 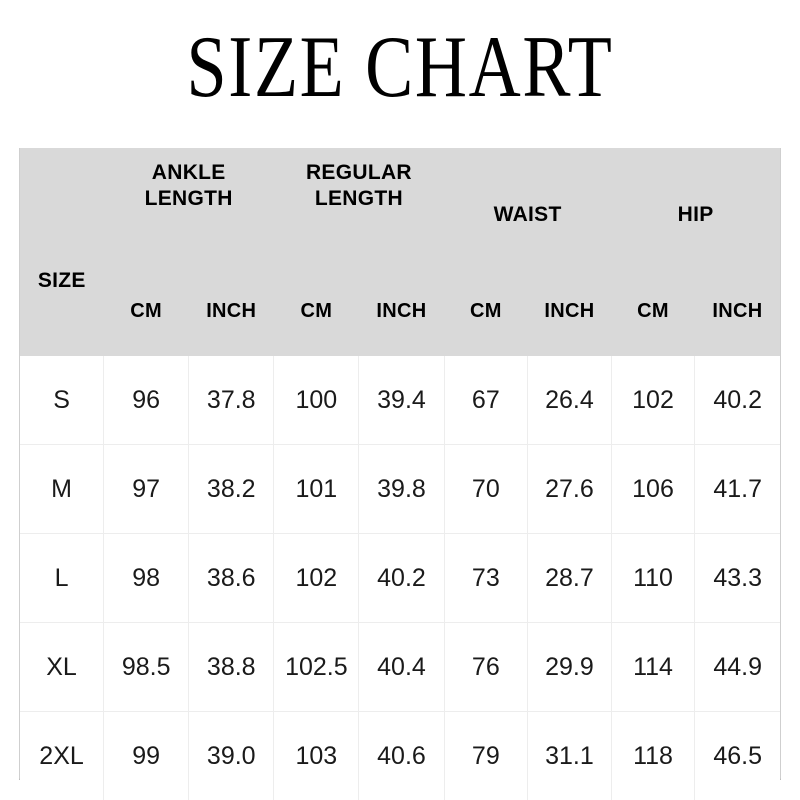 I want to click on cell-hip-cm: 114, so click(x=653, y=667).